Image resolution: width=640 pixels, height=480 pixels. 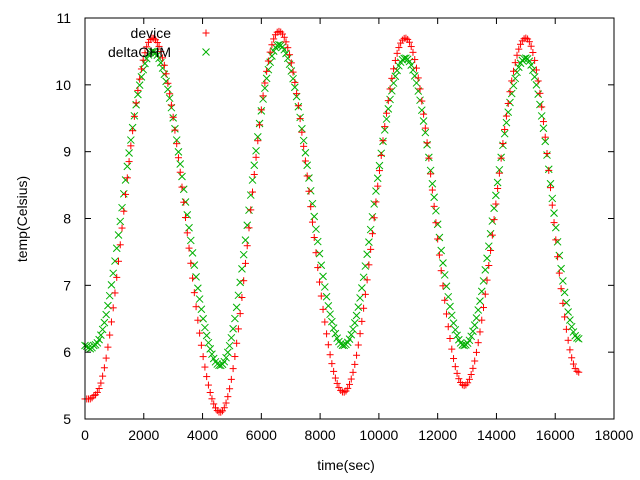 What do you see at coordinates (261, 435) in the screenshot?
I see `x-tick-label: 6000` at bounding box center [261, 435].